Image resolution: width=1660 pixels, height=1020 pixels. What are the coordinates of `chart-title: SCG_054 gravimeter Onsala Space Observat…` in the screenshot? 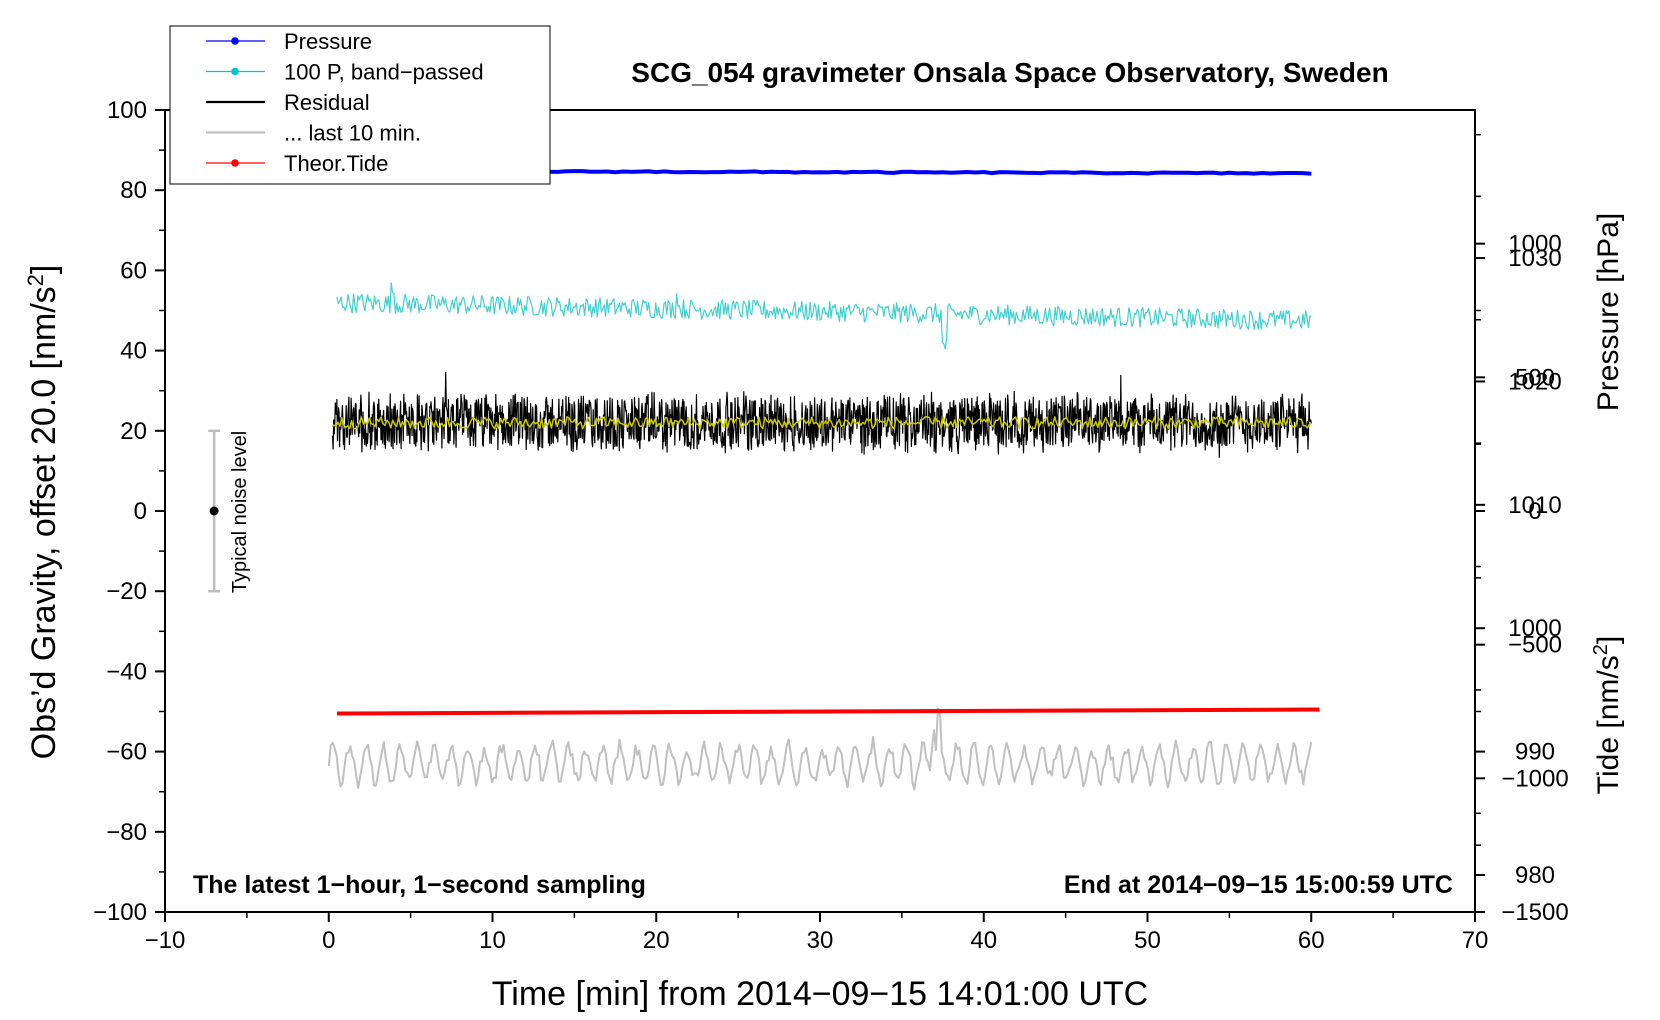 It's located at (1009, 72).